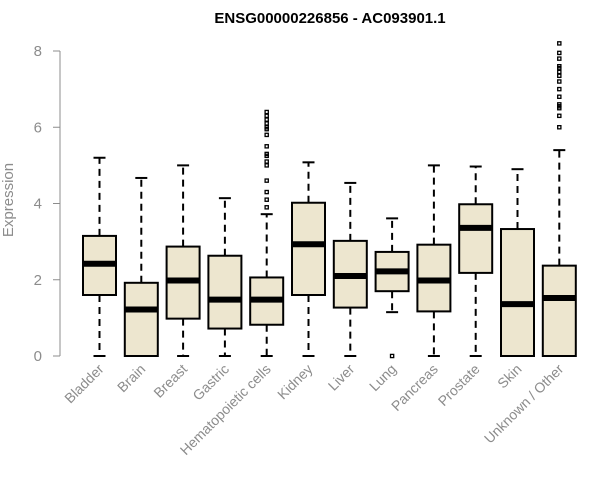 The height and width of the screenshot is (500, 600). I want to click on box-prostate, so click(476, 261).